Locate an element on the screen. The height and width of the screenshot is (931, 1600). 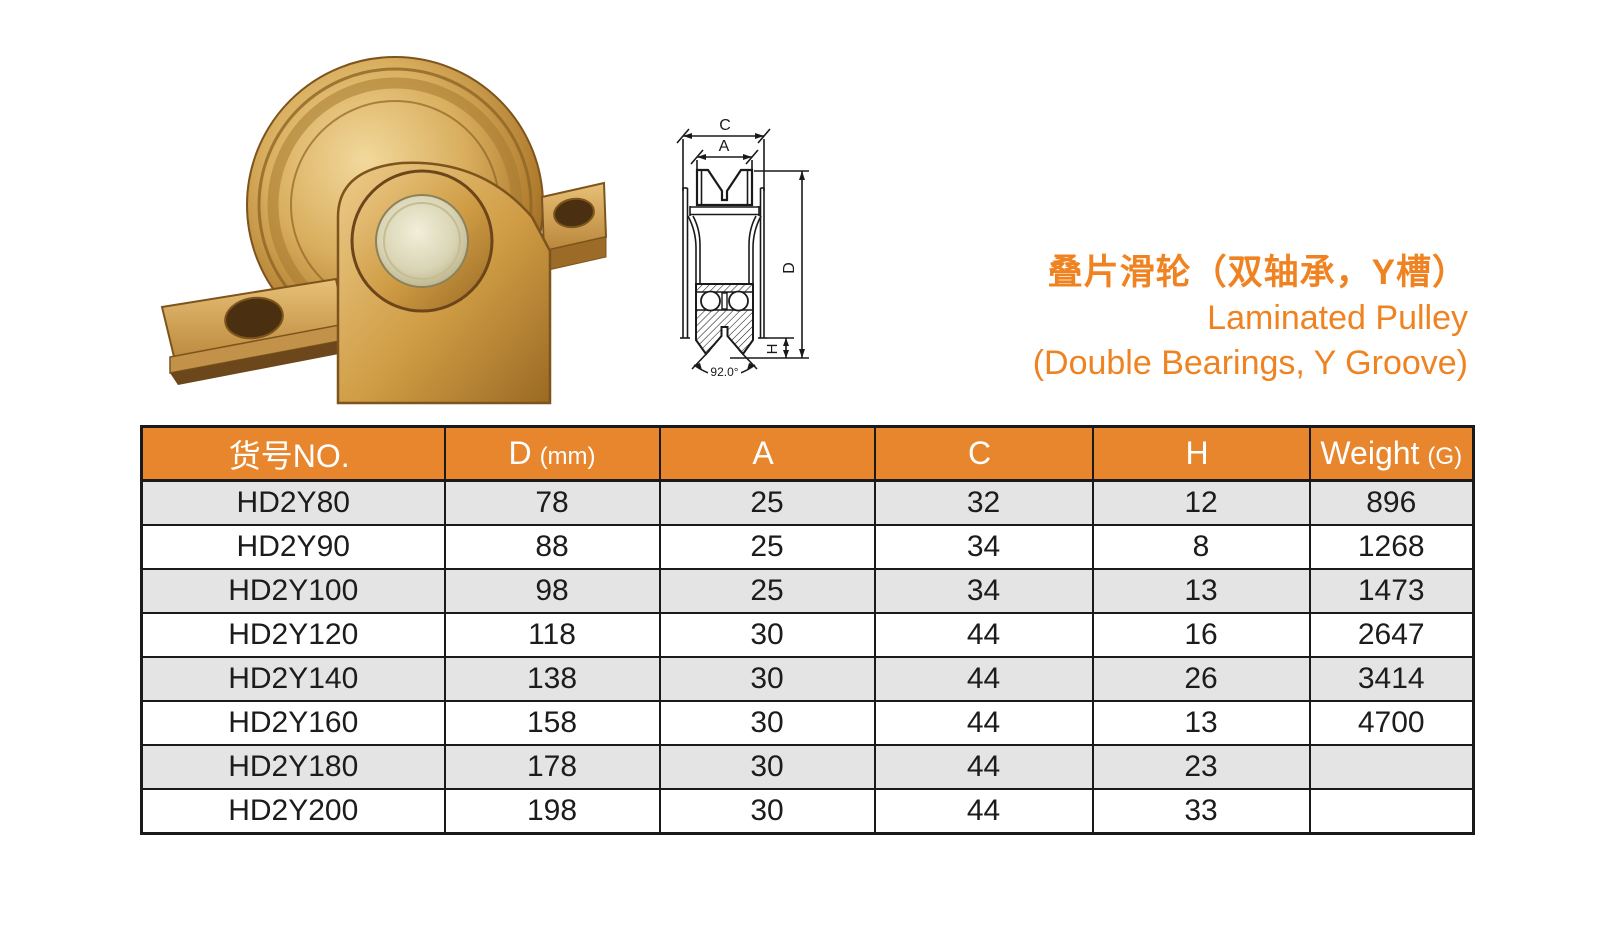
cell-model: HD2Y100 is located at coordinates (293, 591).